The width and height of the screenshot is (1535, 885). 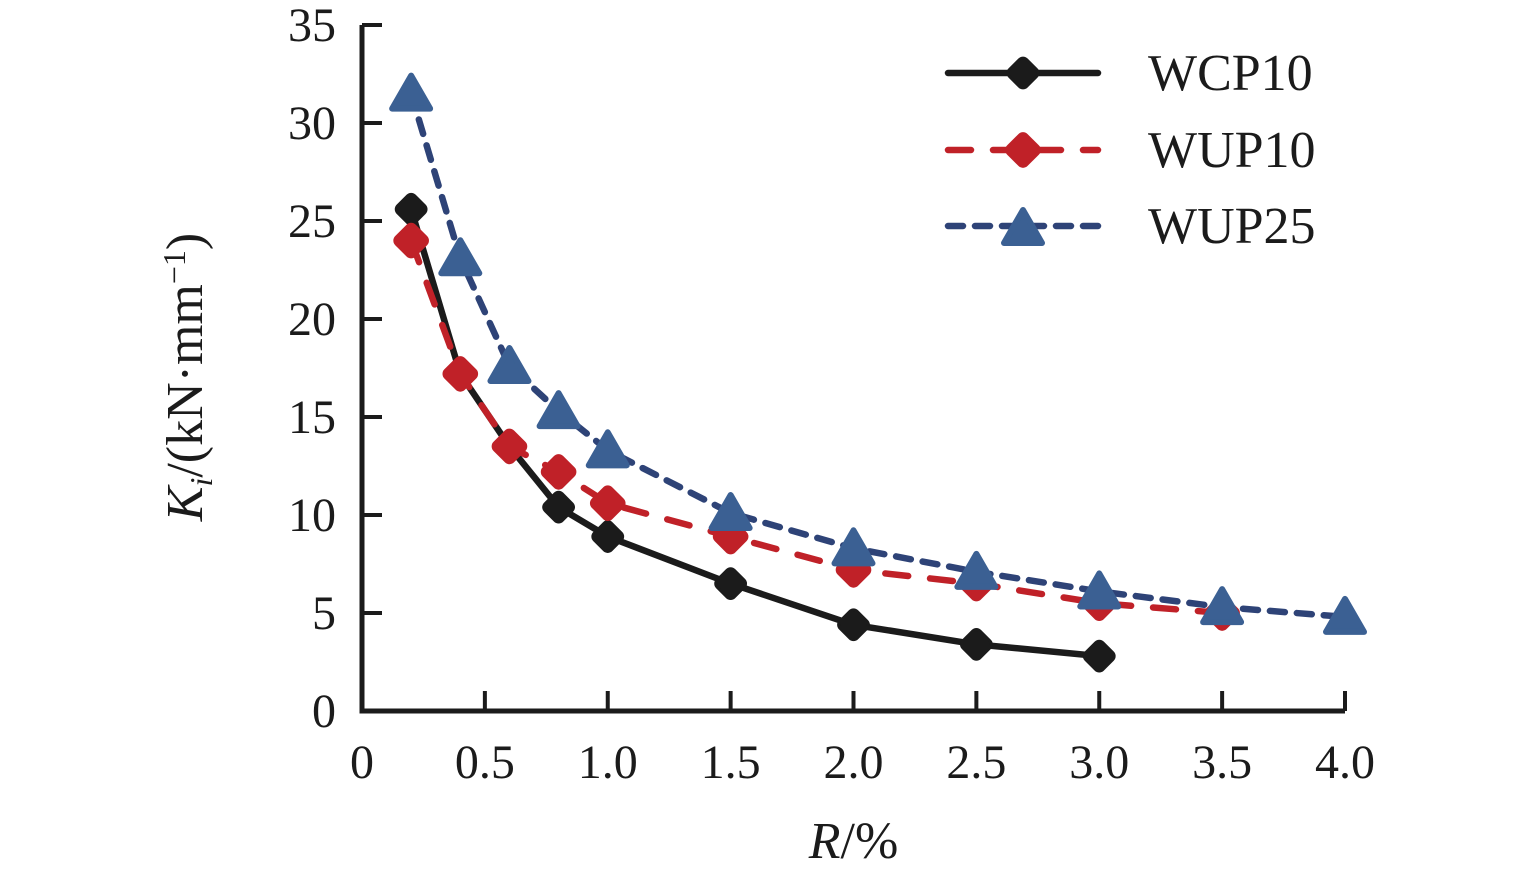 What do you see at coordinates (731, 762) in the screenshot?
I see `x-tick-label: 1.5` at bounding box center [731, 762].